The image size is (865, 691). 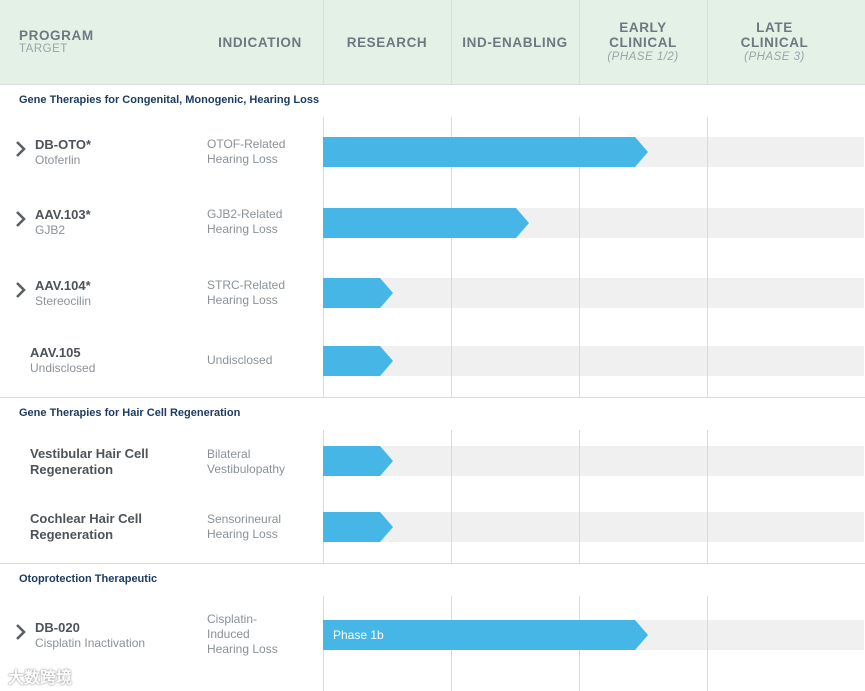 I want to click on program-target: Cisplatin Inactivation, so click(x=90, y=643).